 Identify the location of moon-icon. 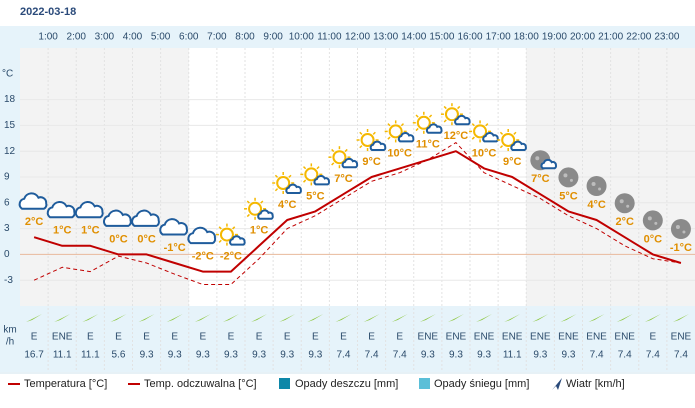
(680, 229).